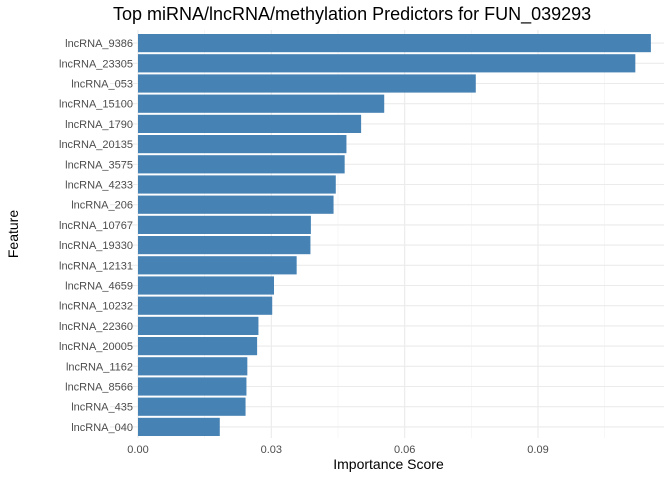 Image resolution: width=672 pixels, height=480 pixels. I want to click on y-tick-label: lncRNA_4233, so click(99, 186).